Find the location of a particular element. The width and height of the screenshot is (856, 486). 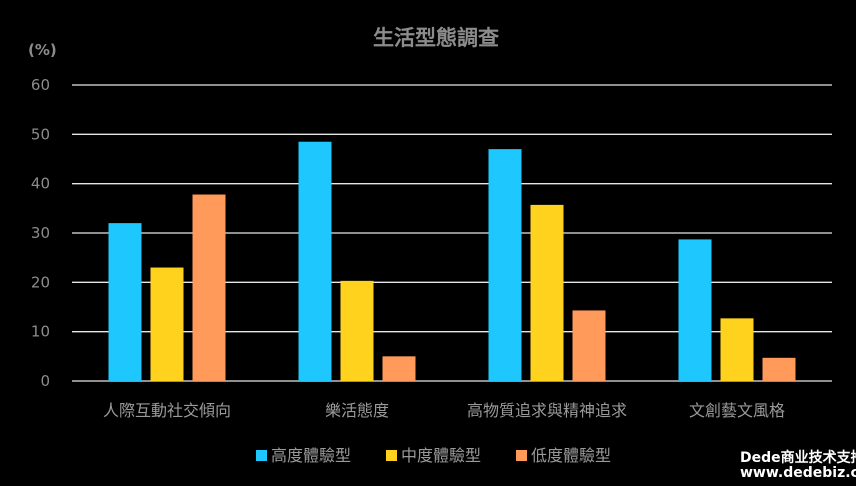

y-tick-label: 20 is located at coordinates (40, 282).